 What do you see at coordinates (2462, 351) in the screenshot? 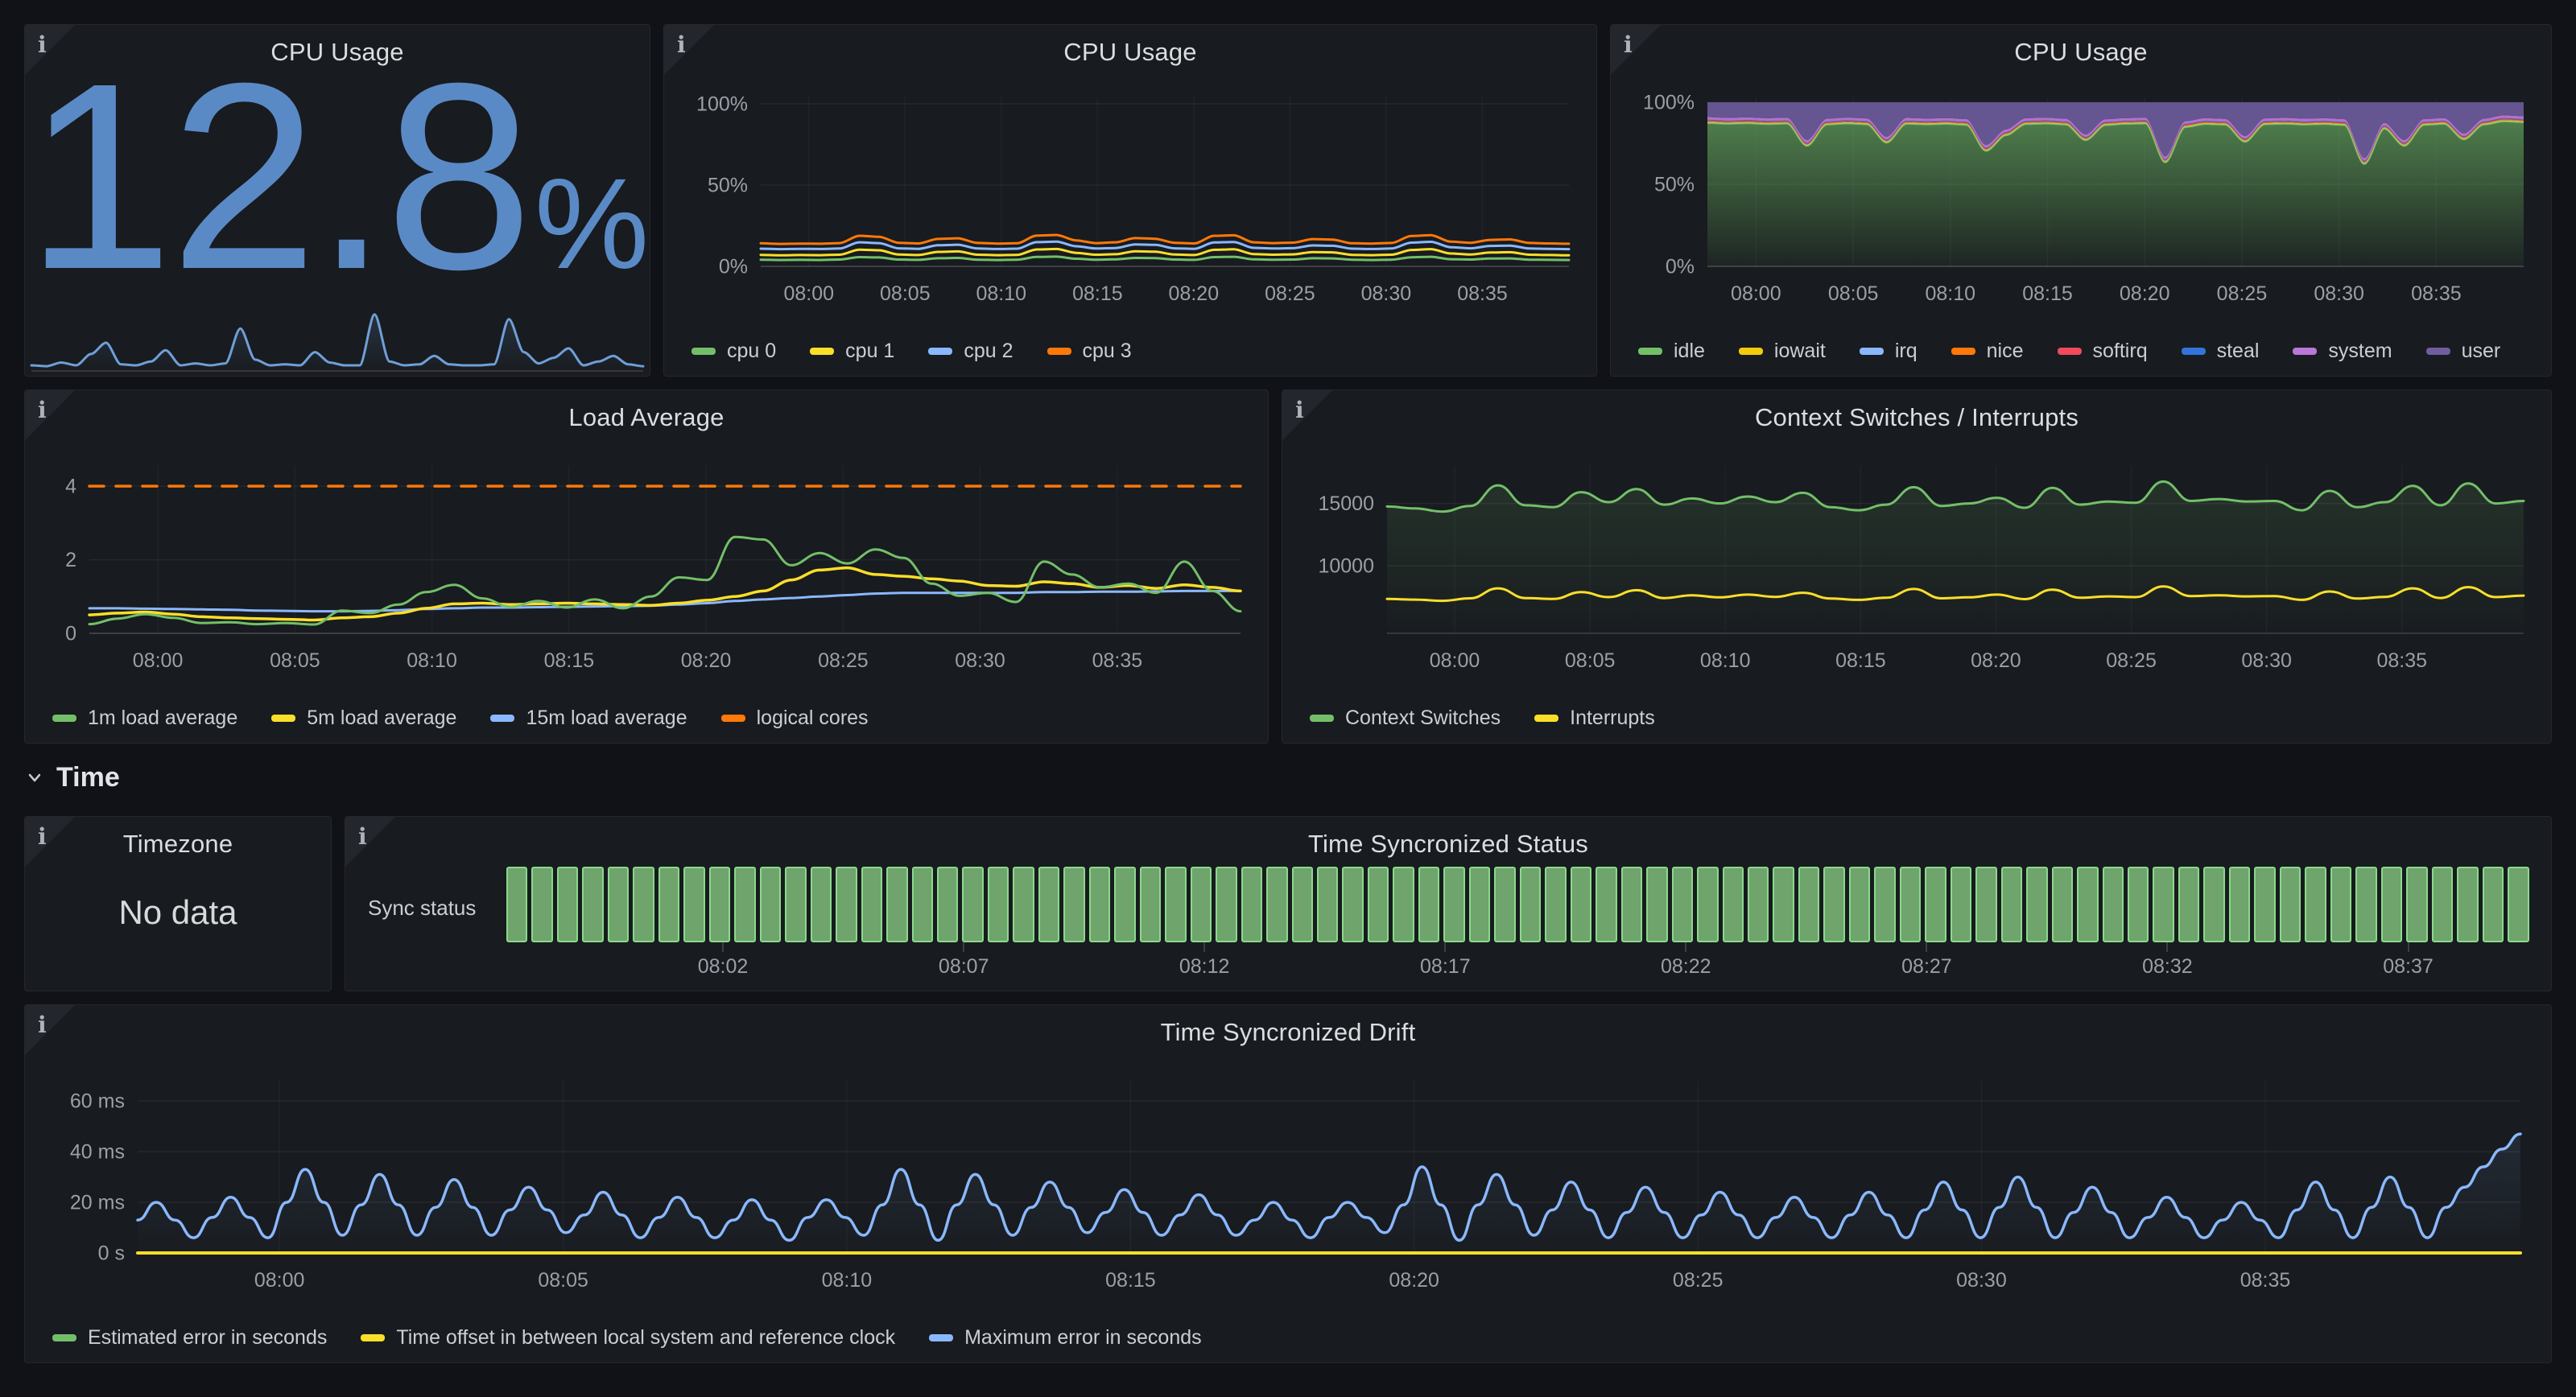
I see `legend-item: user` at bounding box center [2462, 351].